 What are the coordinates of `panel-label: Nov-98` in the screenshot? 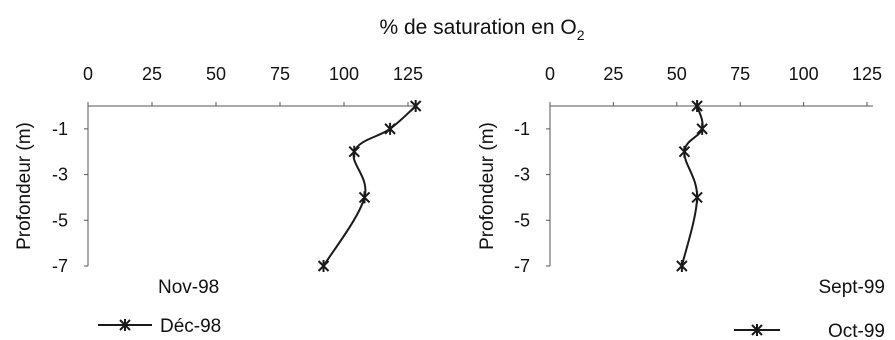 It's located at (188, 287).